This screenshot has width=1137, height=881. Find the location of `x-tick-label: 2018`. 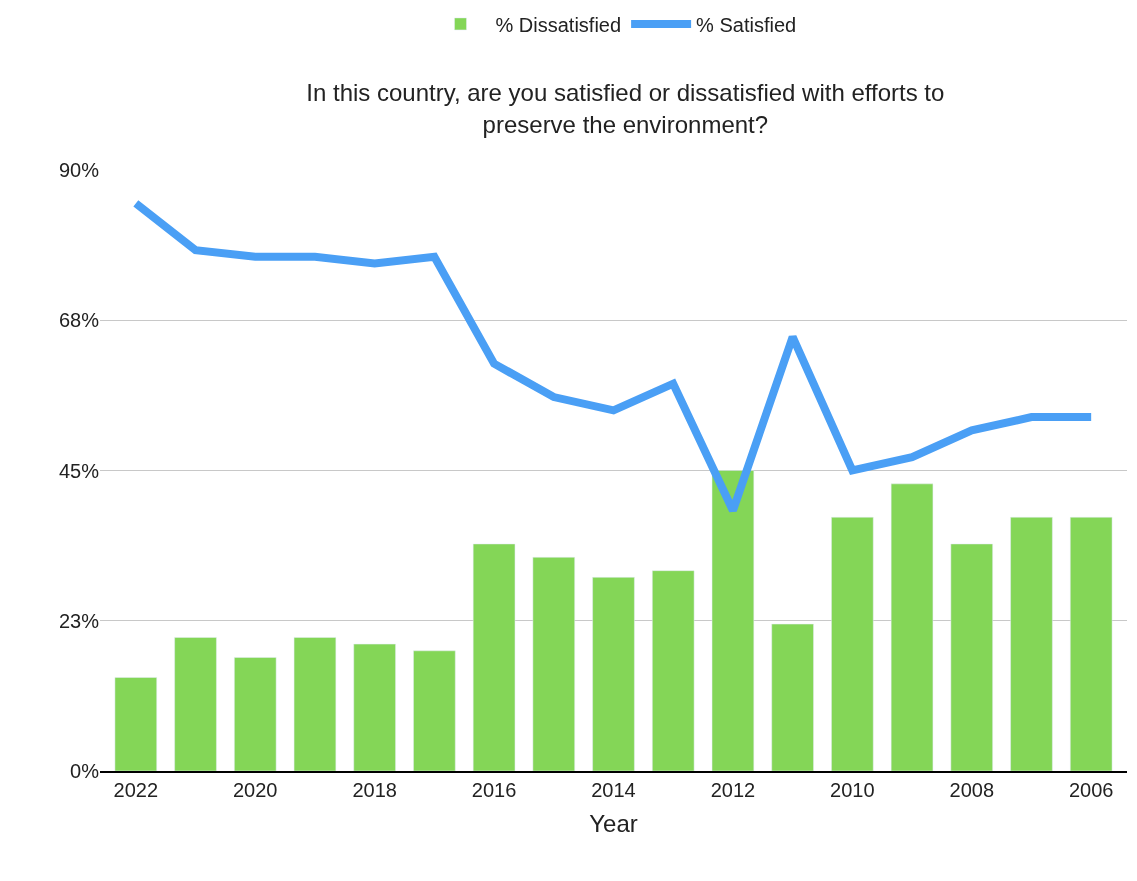

x-tick-label: 2018 is located at coordinates (374, 790).